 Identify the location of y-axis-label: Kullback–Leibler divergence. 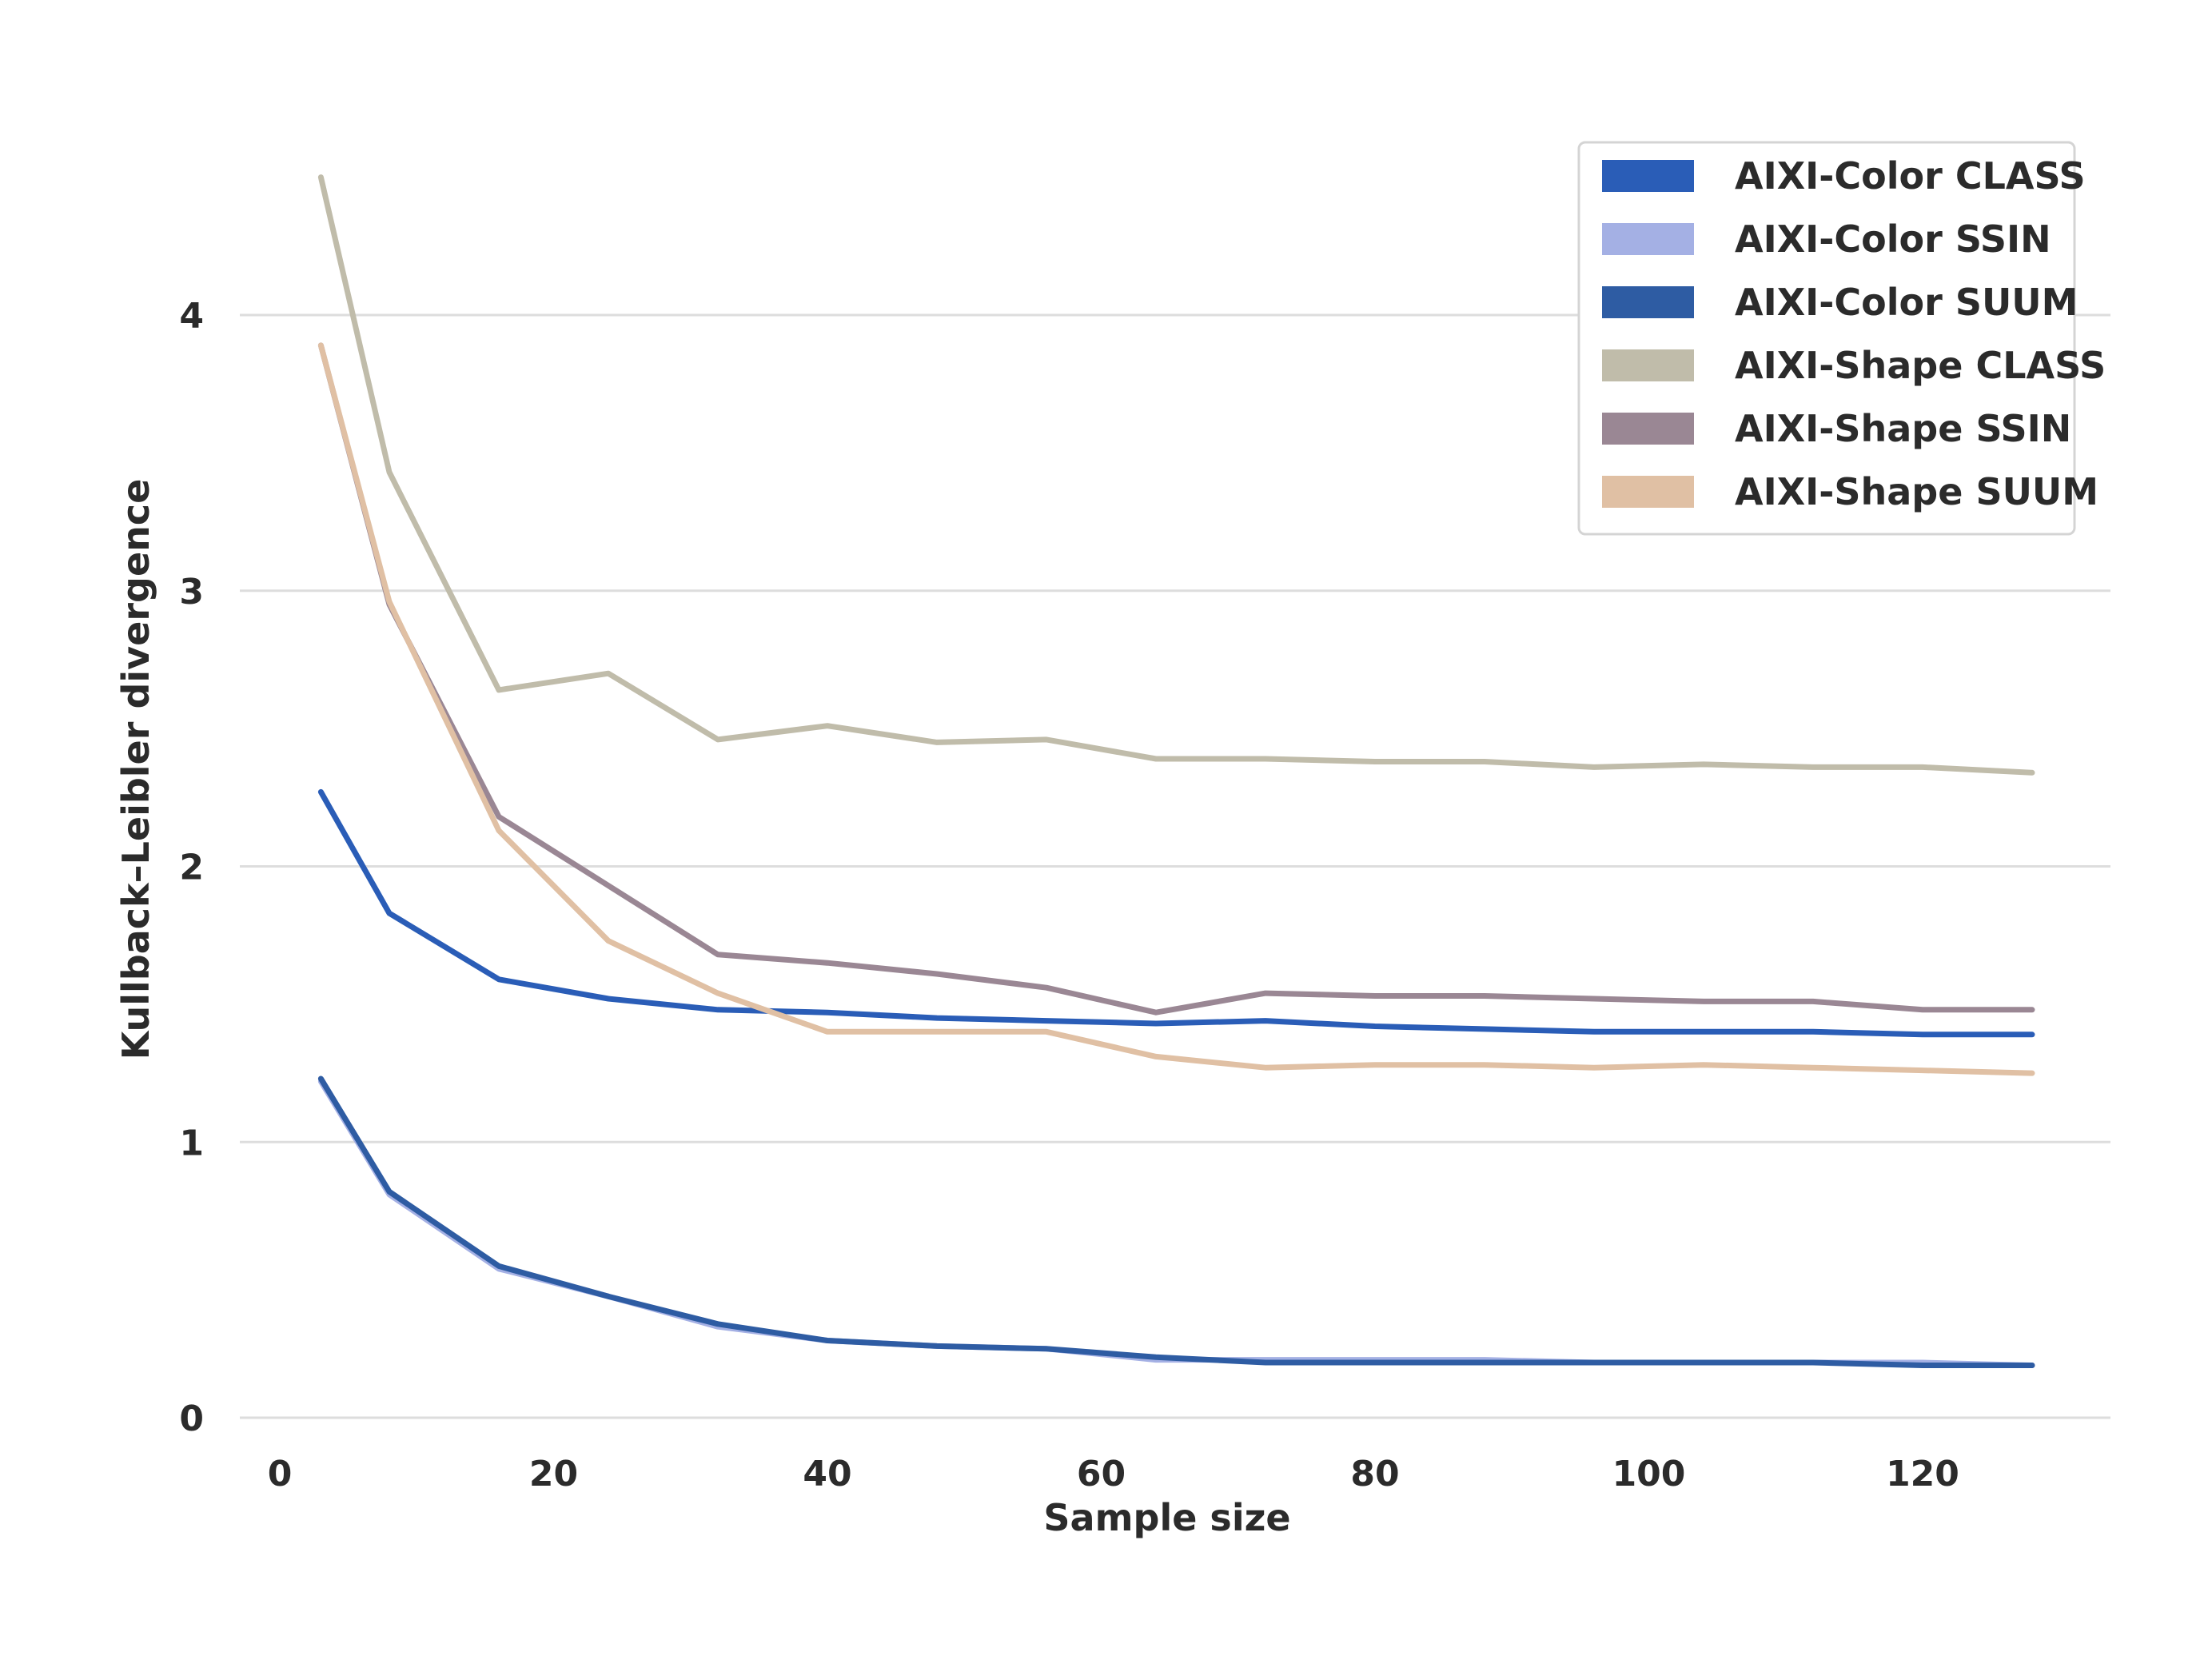
(135, 769).